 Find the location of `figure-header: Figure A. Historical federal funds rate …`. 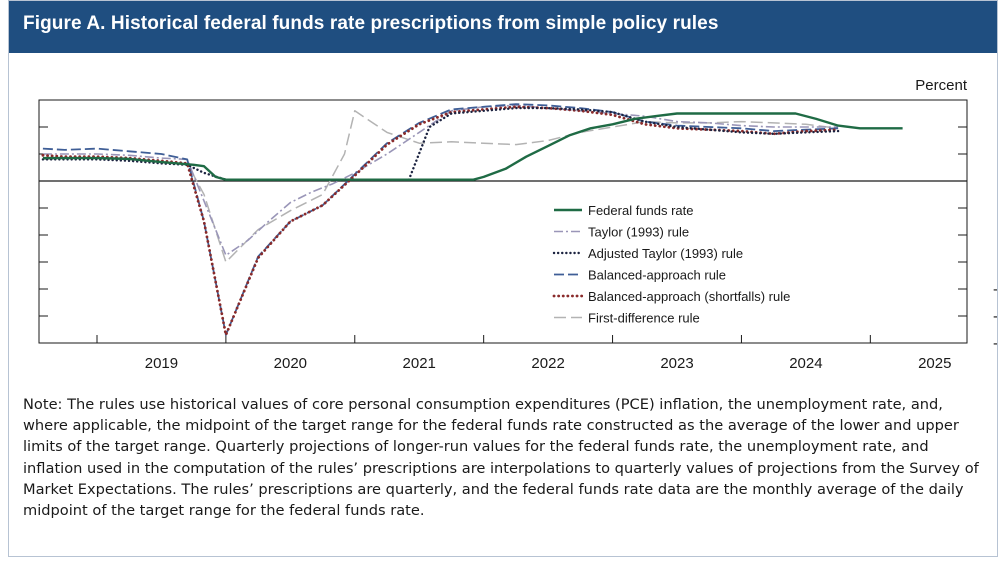

figure-header: Figure A. Historical federal funds rate … is located at coordinates (503, 27).